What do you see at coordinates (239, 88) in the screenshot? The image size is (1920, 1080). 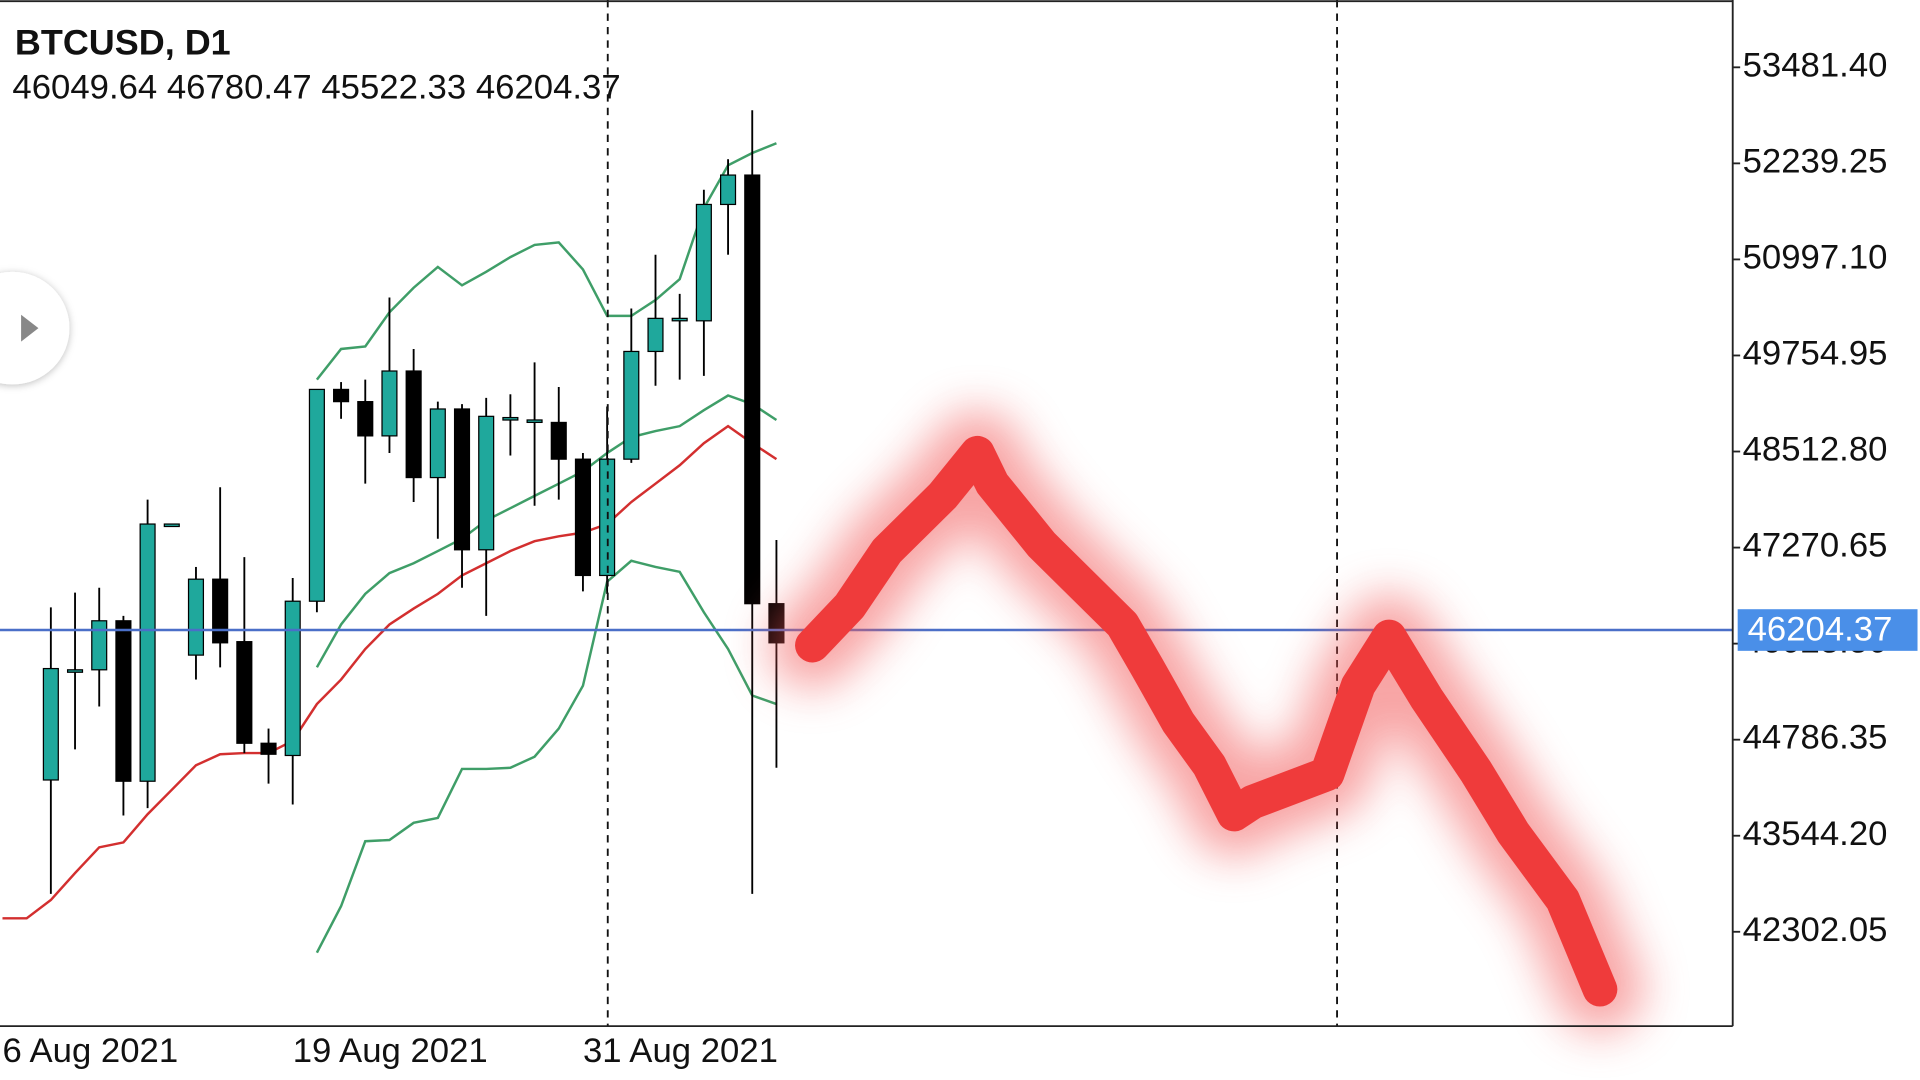 I see `ohlc-high: 46780.47` at bounding box center [239, 88].